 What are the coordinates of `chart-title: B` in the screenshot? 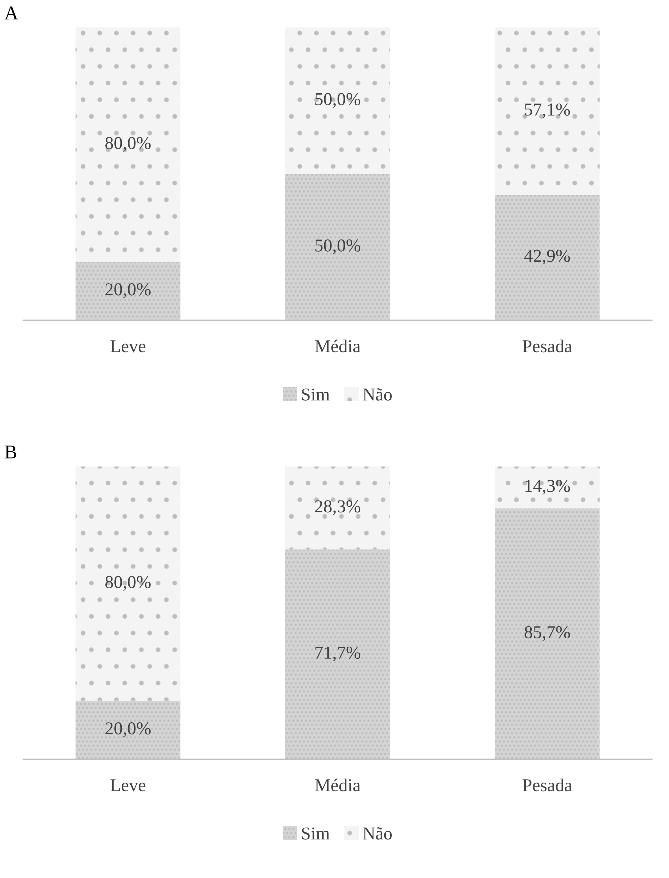 It's located at (11, 452).